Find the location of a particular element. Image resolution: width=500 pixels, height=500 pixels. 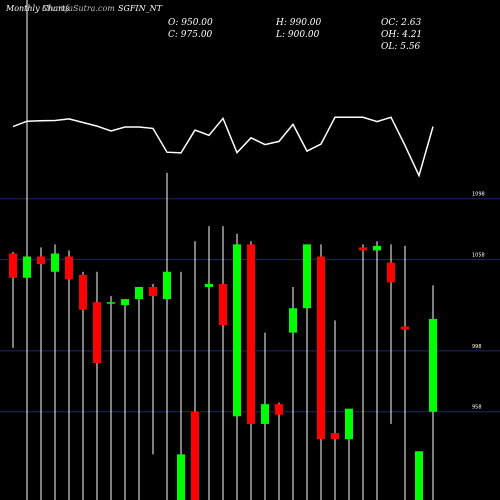

open-value: O: 950.00 is located at coordinates (190, 23).